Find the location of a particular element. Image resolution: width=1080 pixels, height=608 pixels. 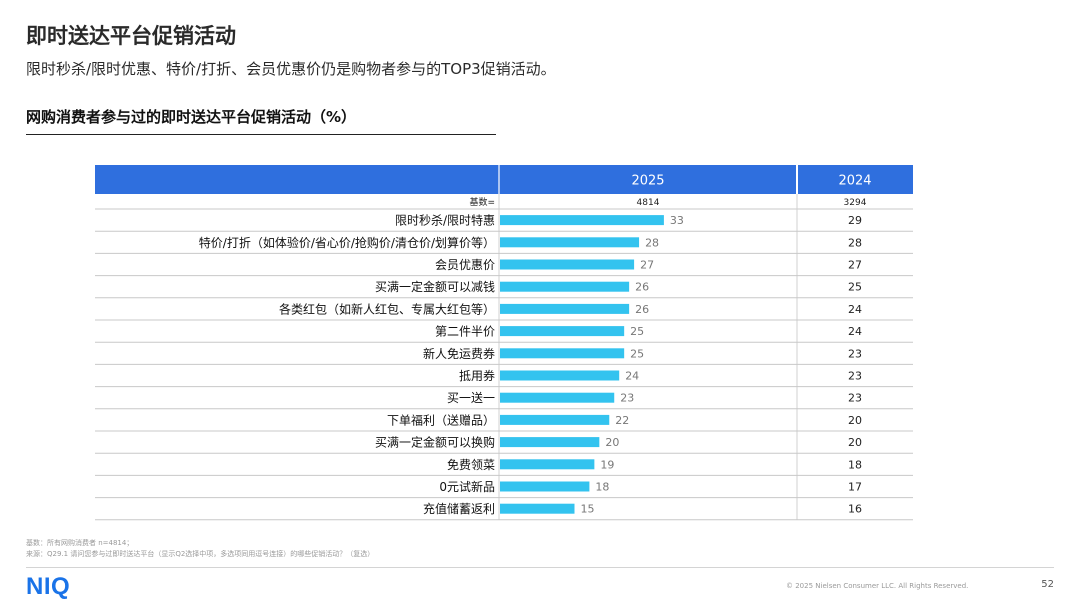

category-label: 充值储蓄返利 is located at coordinates (459, 508).